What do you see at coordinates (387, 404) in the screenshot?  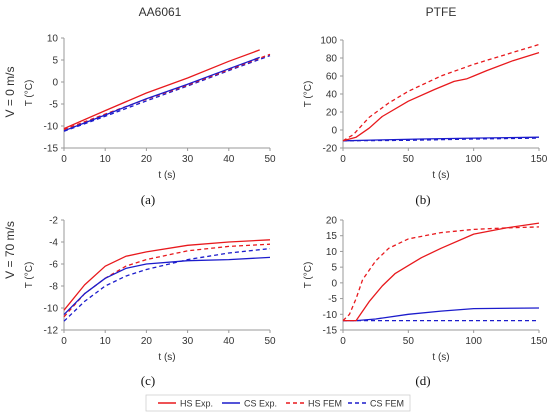 I see `legend-label-cs-fem: CS FEM` at bounding box center [387, 404].